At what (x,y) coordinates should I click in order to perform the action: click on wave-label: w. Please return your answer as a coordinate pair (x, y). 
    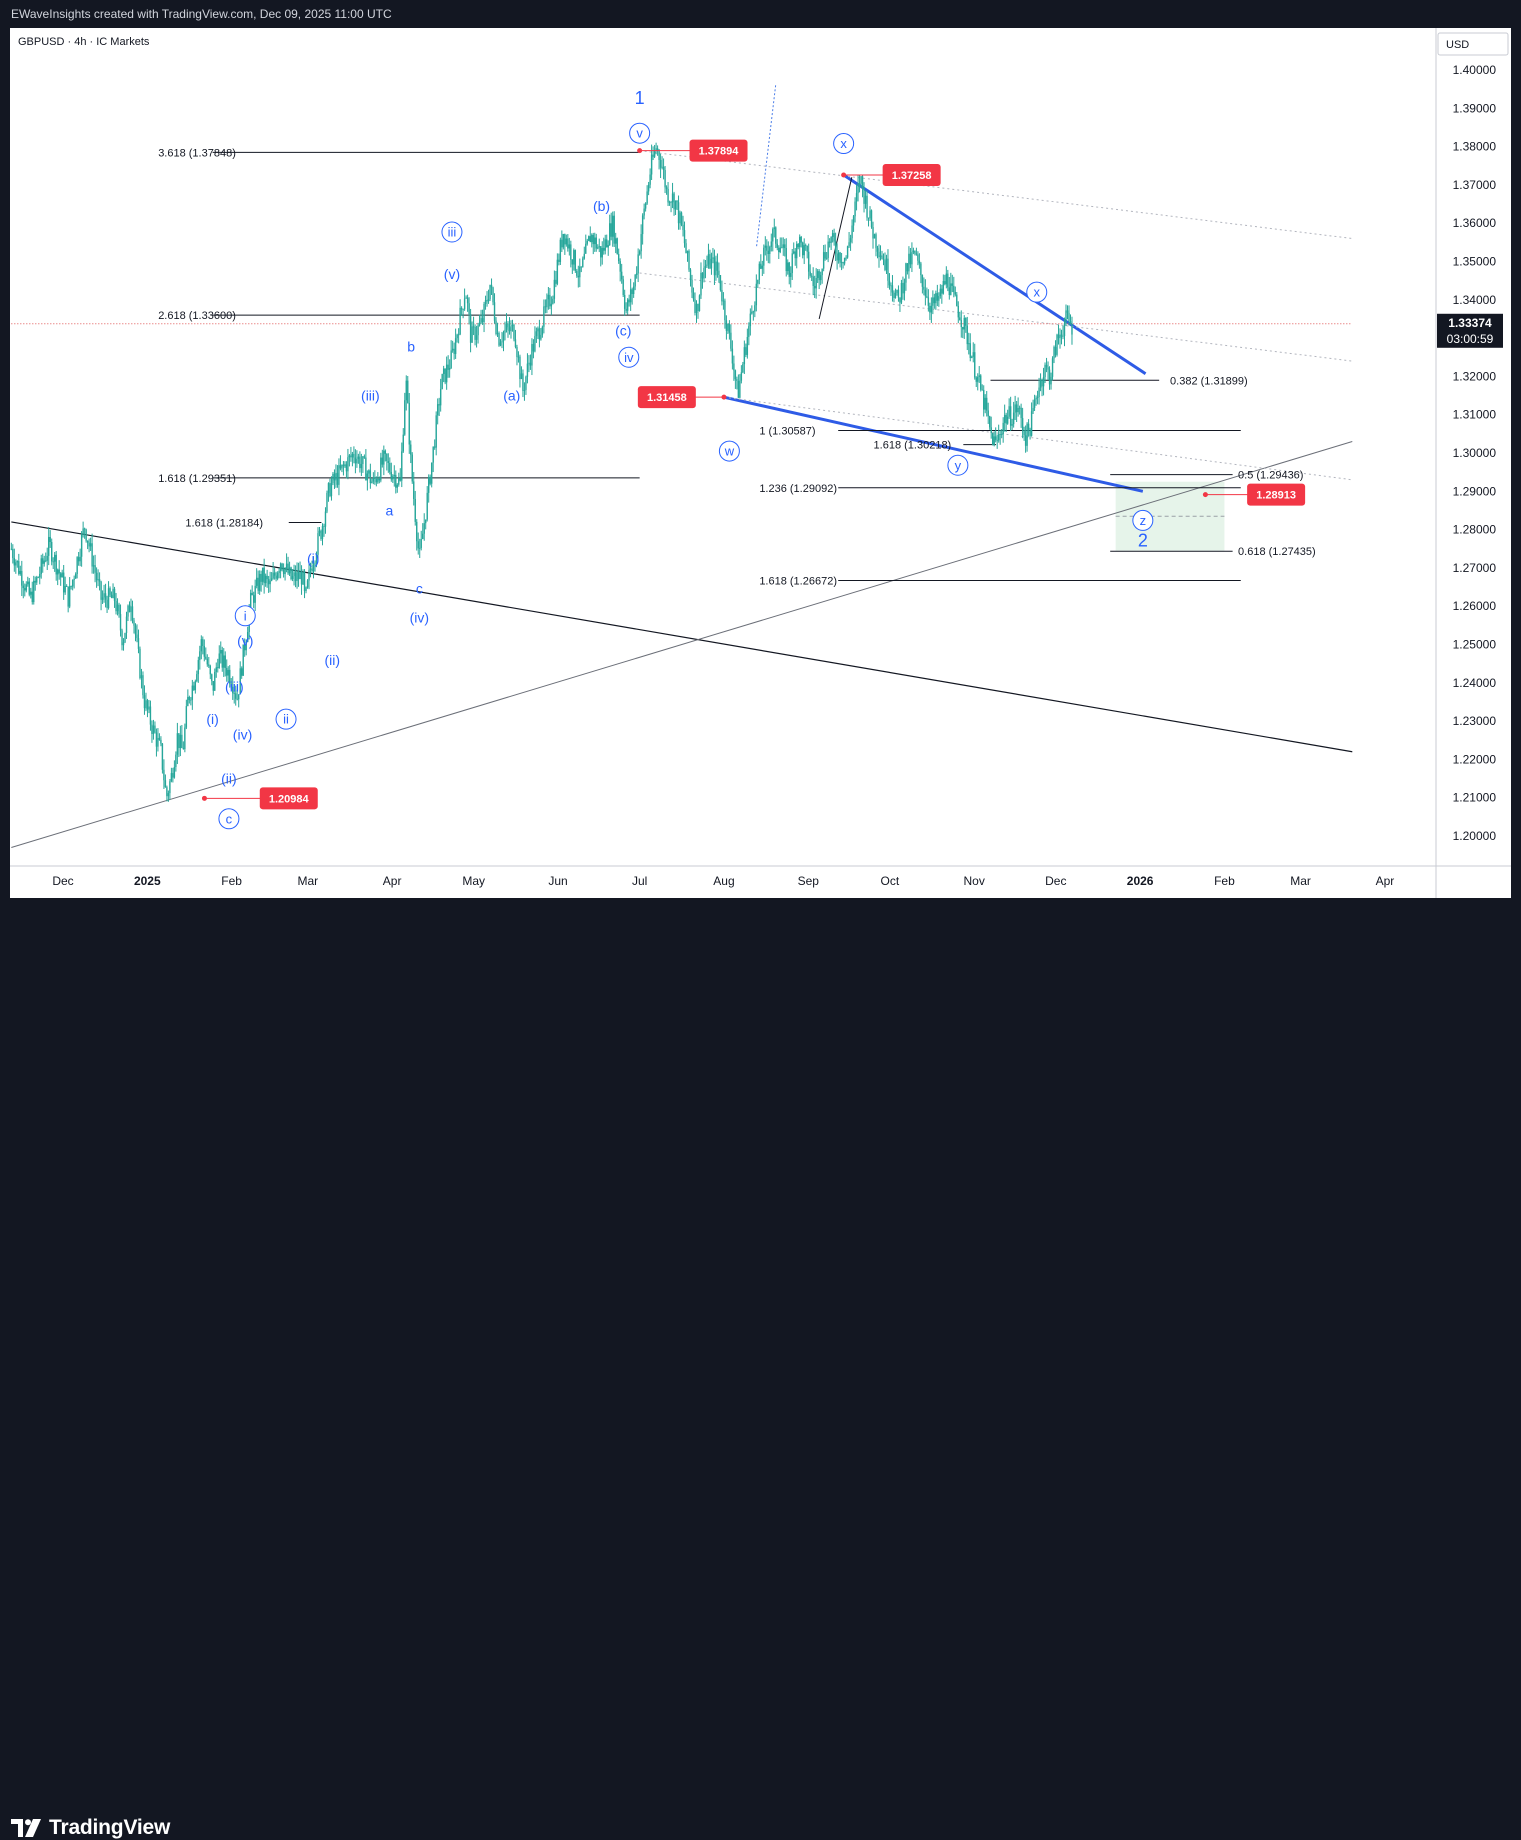
    Looking at the image, I should click on (729, 451).